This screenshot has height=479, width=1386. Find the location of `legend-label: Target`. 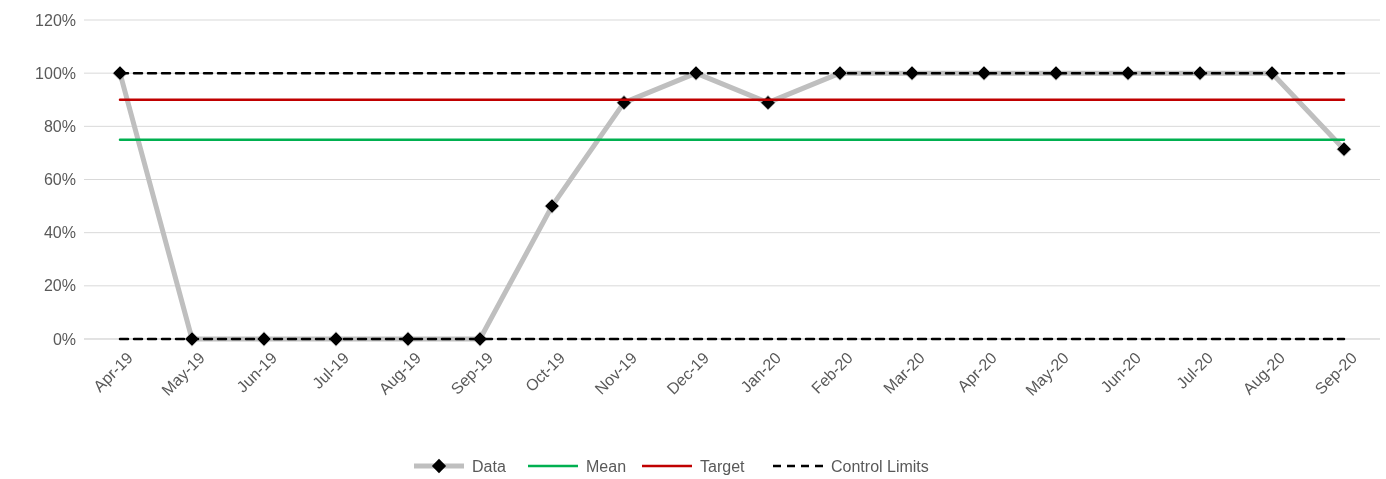

legend-label: Target is located at coordinates (723, 466).